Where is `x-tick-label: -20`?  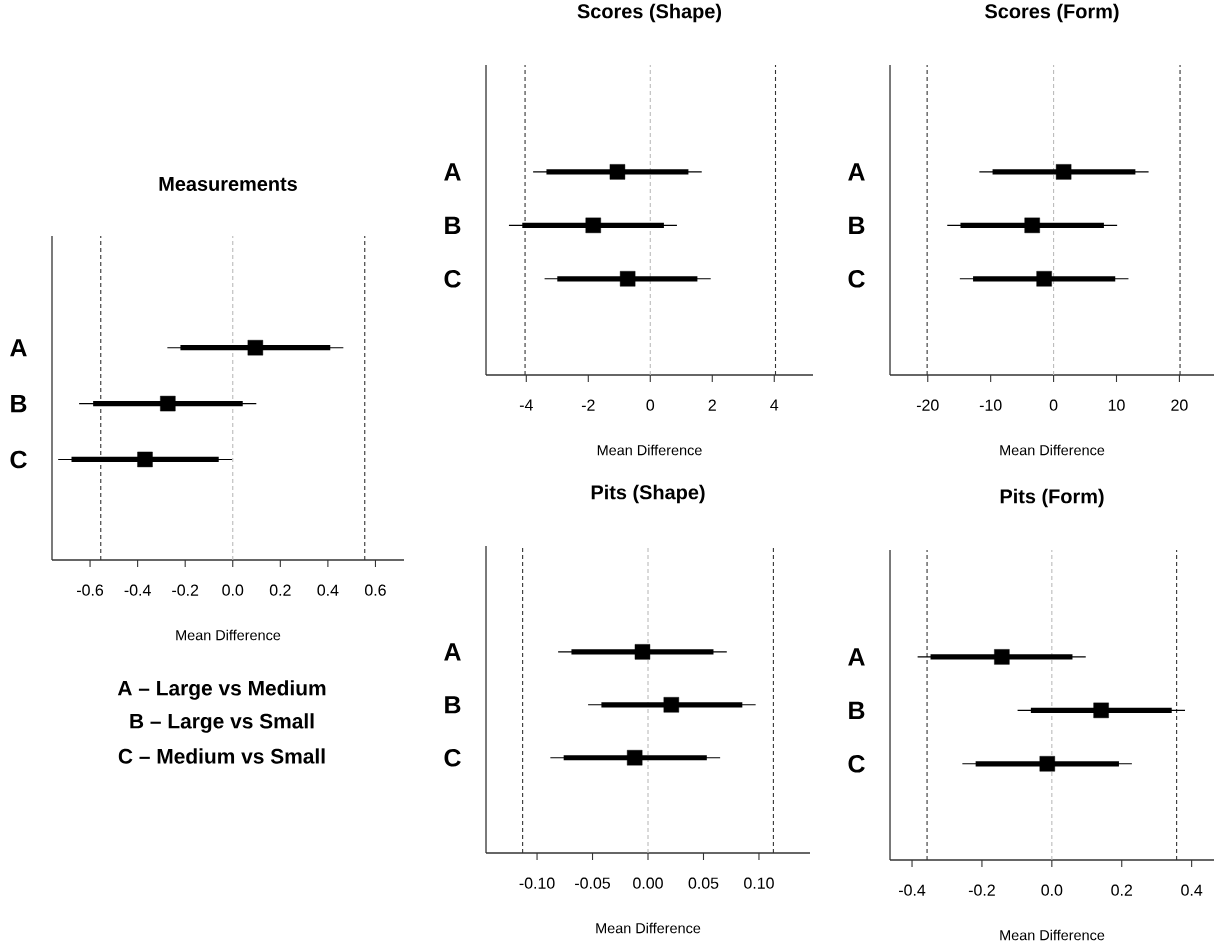
x-tick-label: -20 is located at coordinates (927, 405).